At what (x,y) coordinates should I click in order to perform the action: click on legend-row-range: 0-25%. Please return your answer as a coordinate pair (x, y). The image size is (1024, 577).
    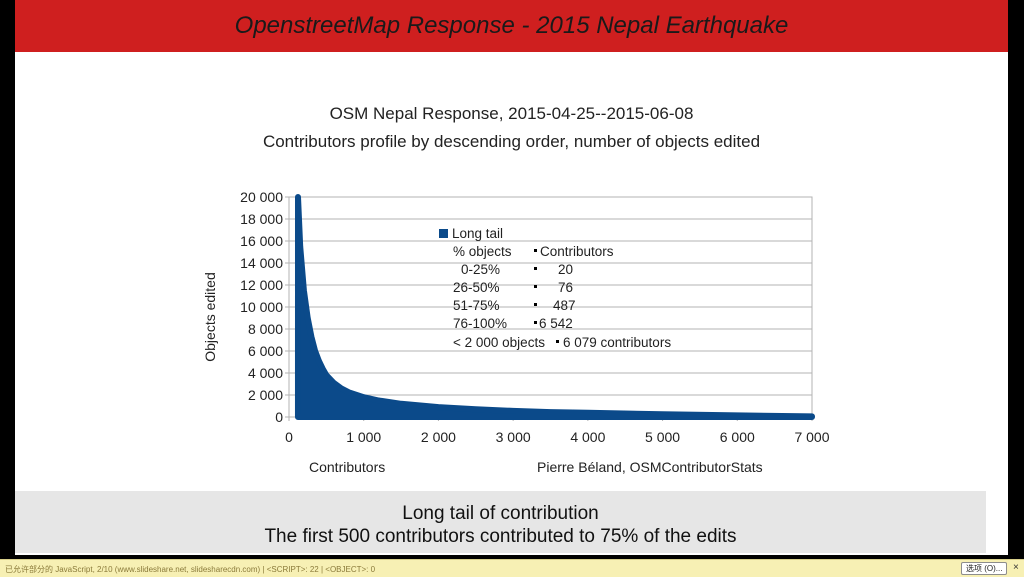
    Looking at the image, I should click on (480, 269).